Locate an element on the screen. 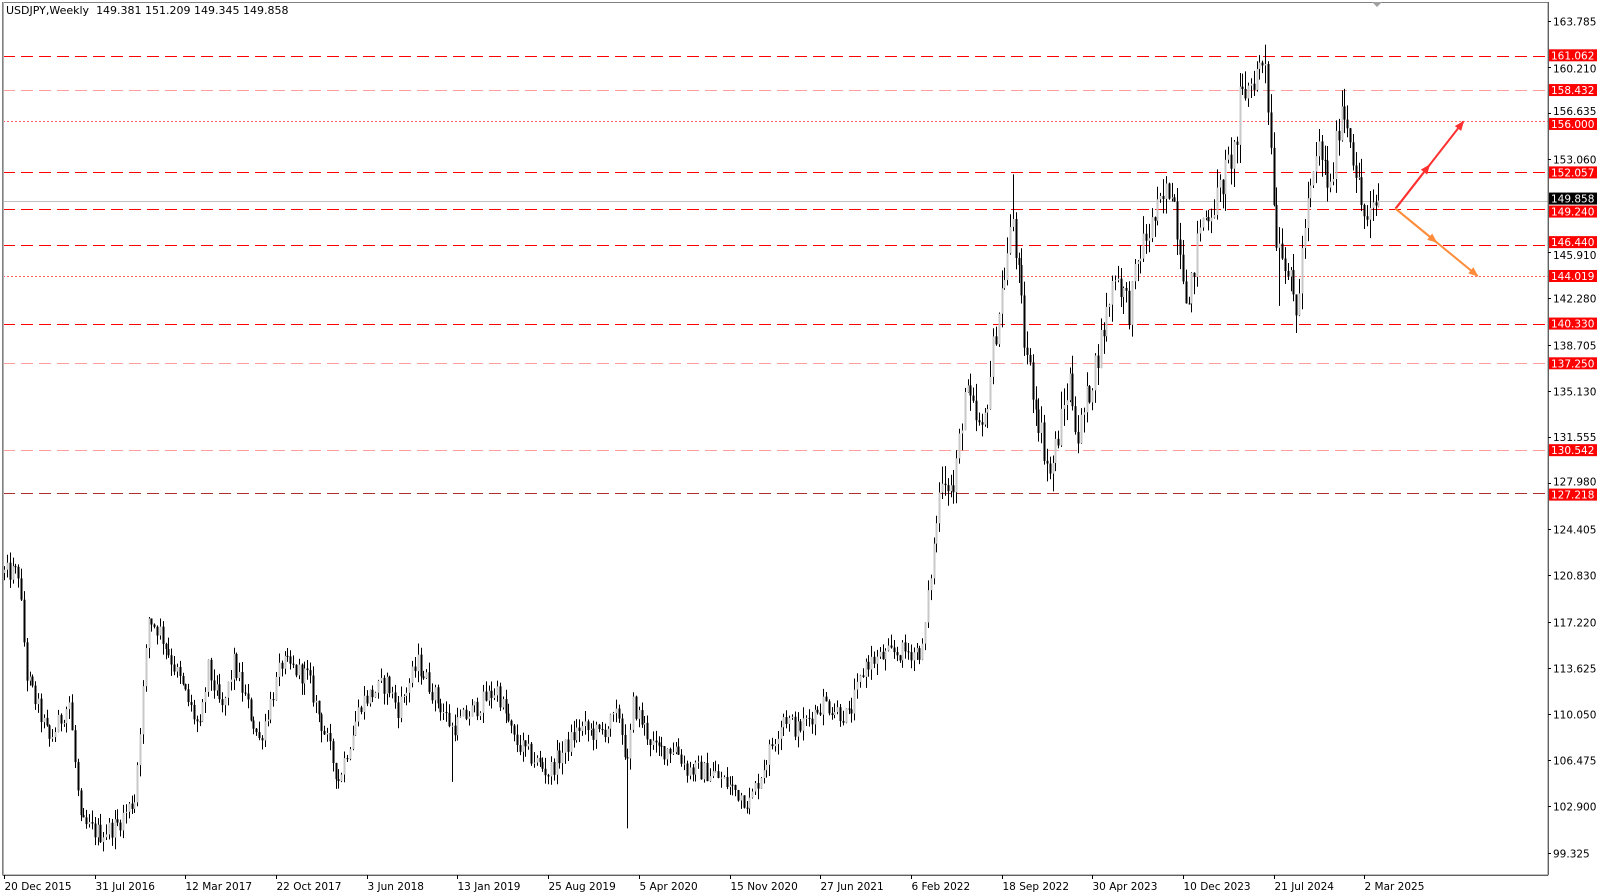 This screenshot has width=1600, height=894. price-tick-label: 127.980 is located at coordinates (1574, 483).